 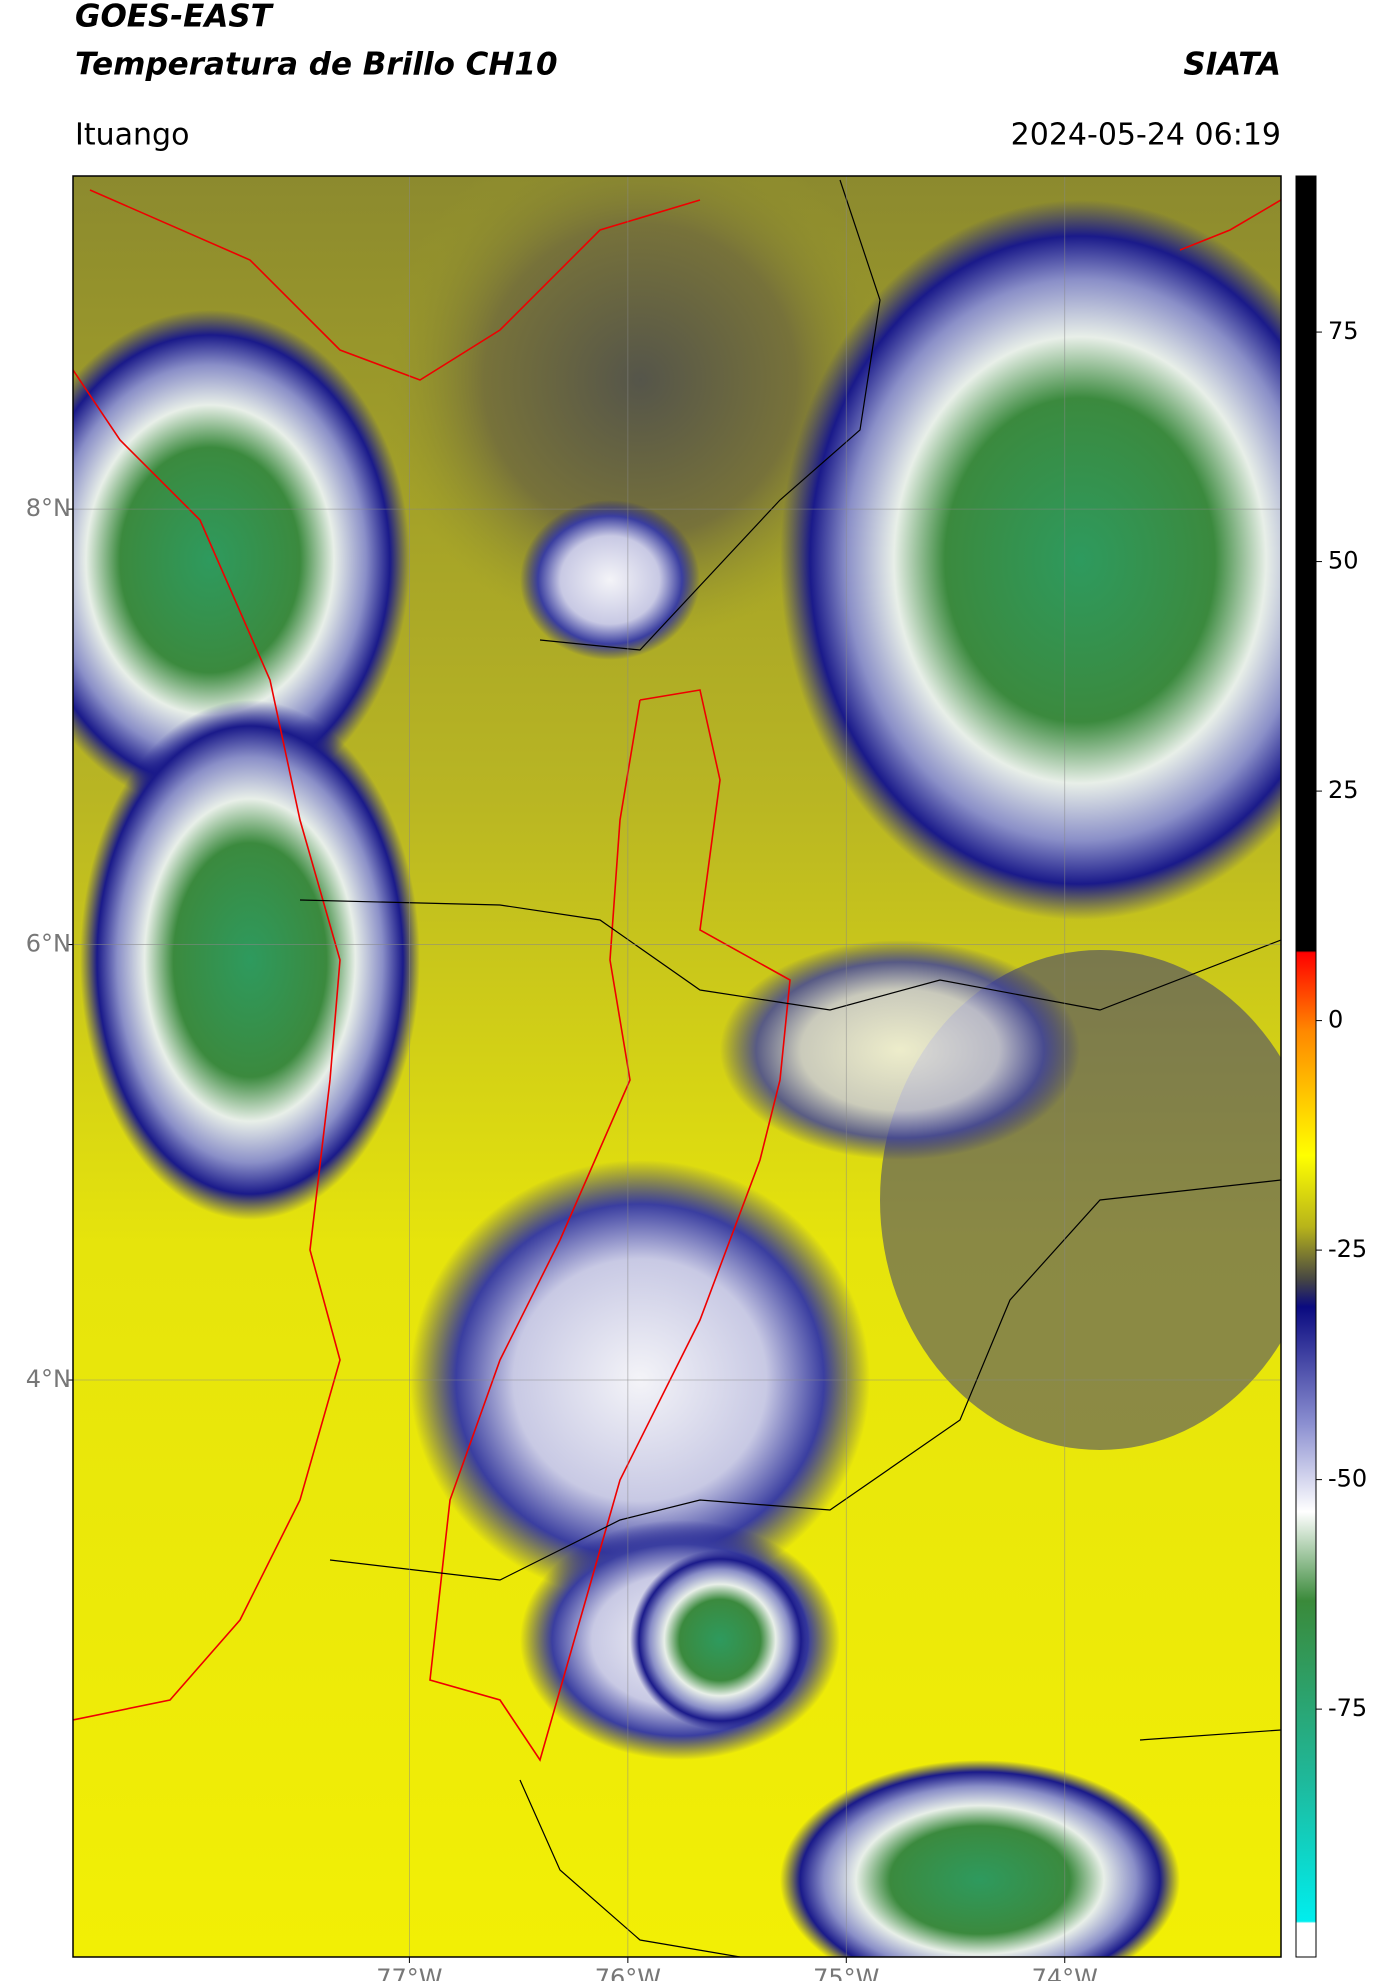 What do you see at coordinates (1232, 65) in the screenshot?
I see `brand: SIATA` at bounding box center [1232, 65].